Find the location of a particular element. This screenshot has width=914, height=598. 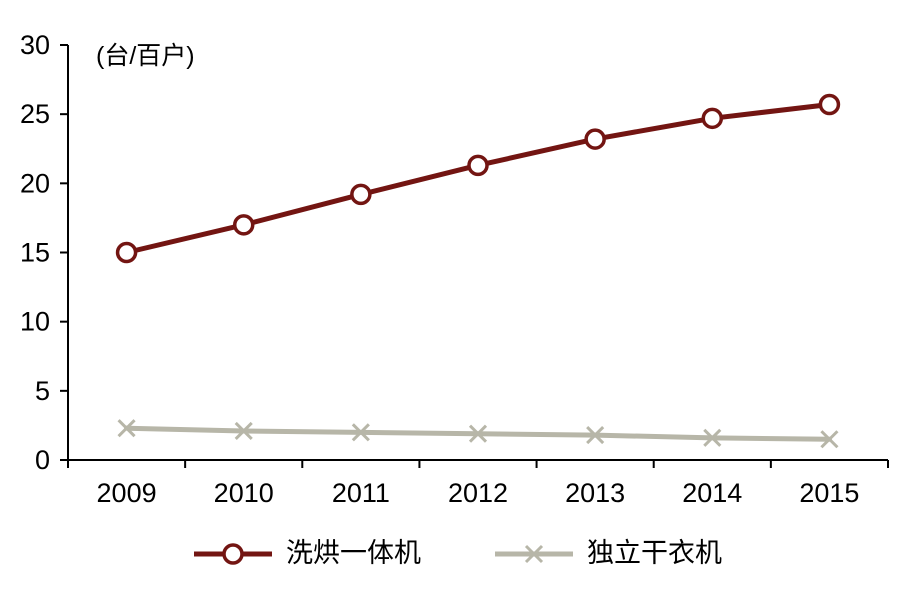

y-tick-label: 0 is located at coordinates (42, 460).